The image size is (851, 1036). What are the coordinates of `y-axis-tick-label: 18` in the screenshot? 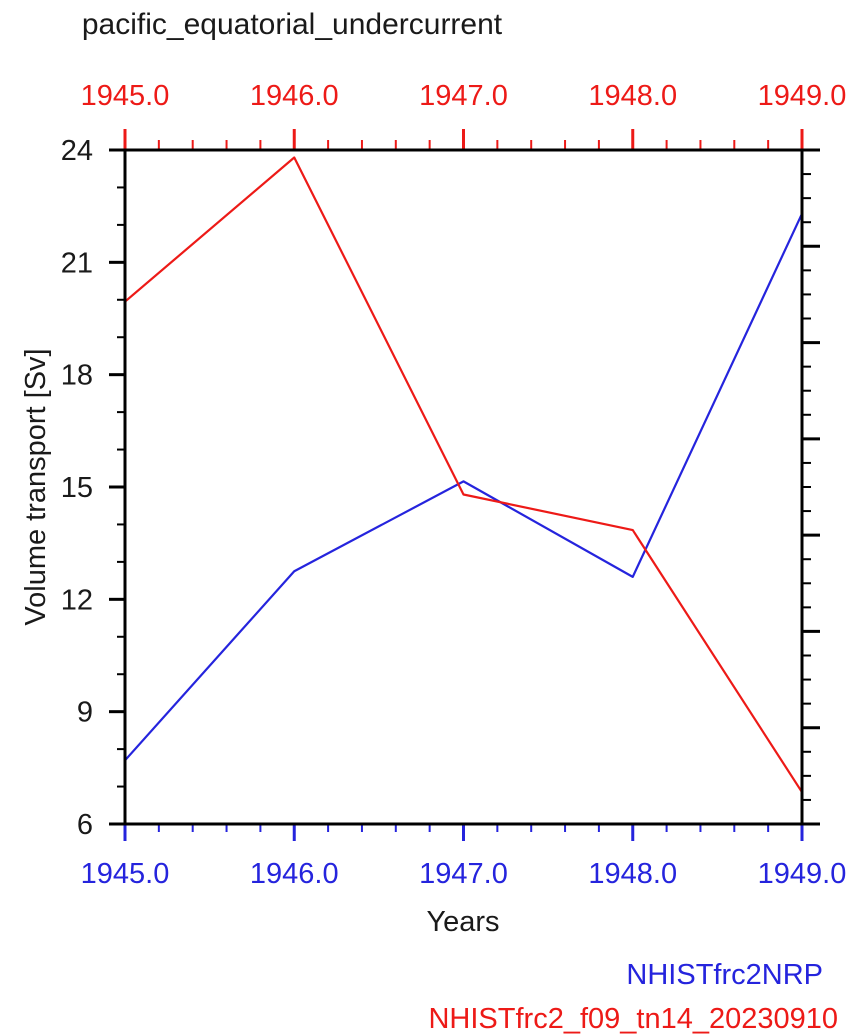 It's located at (77, 376).